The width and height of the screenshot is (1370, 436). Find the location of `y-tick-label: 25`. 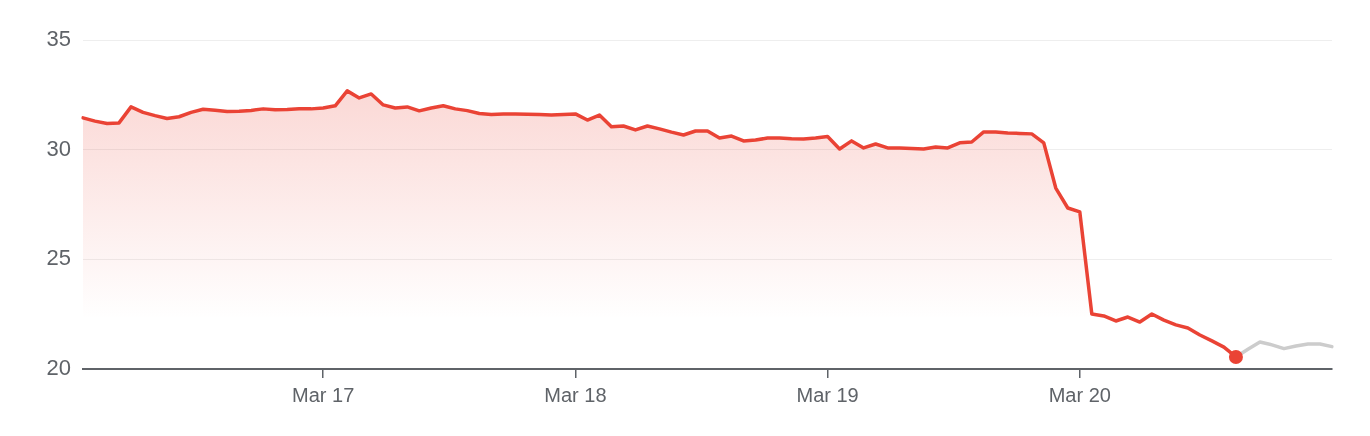

y-tick-label: 25 is located at coordinates (58, 258).